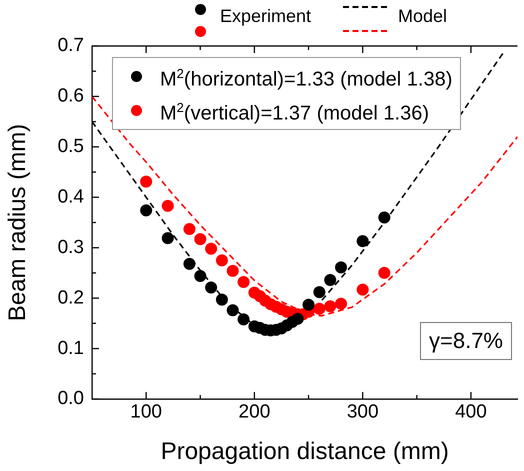 Image resolution: width=524 pixels, height=471 pixels. I want to click on text: Model, so click(423, 16).